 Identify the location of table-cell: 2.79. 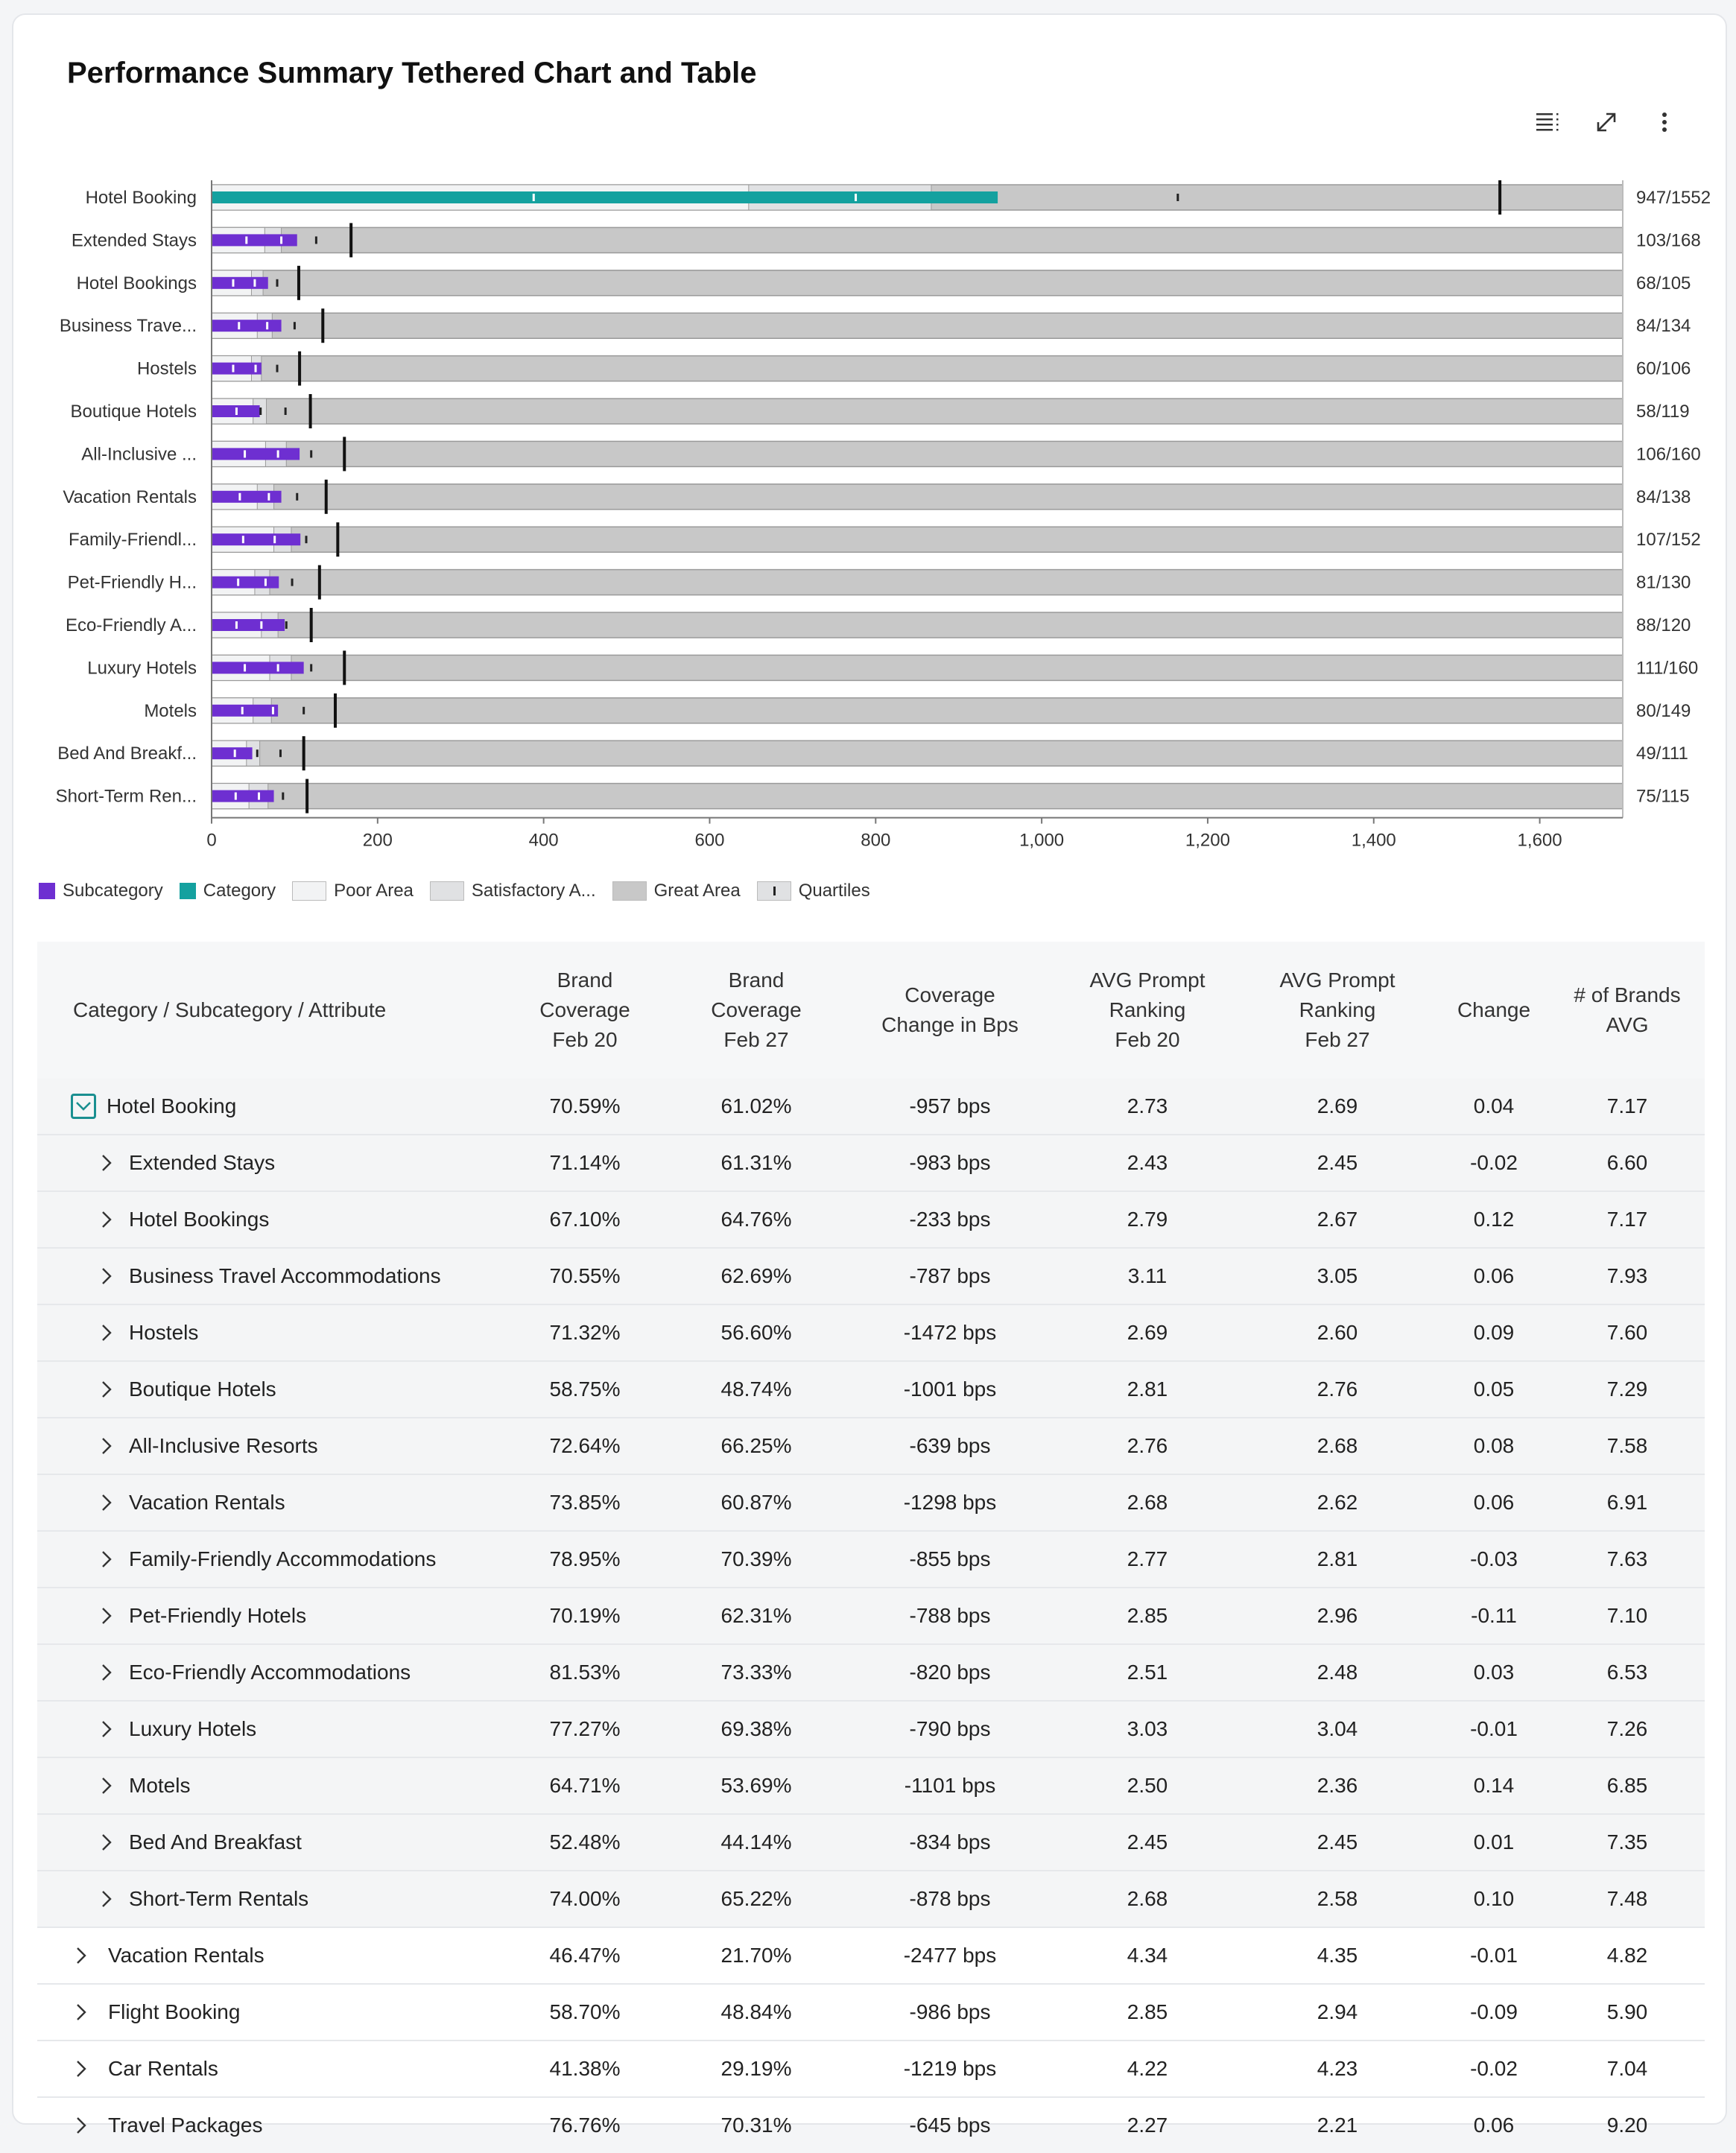
(1147, 1220).